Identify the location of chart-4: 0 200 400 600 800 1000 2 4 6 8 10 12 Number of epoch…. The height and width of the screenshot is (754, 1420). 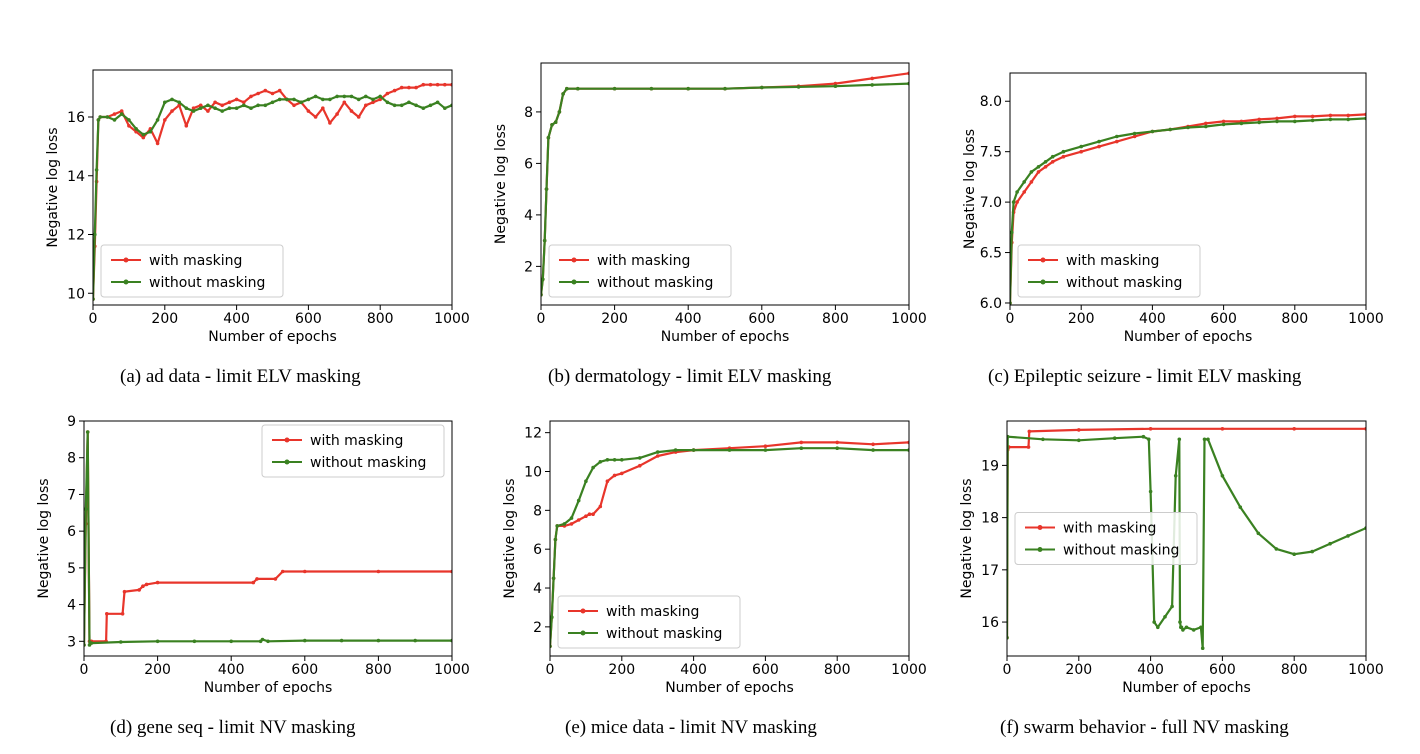
(714, 558).